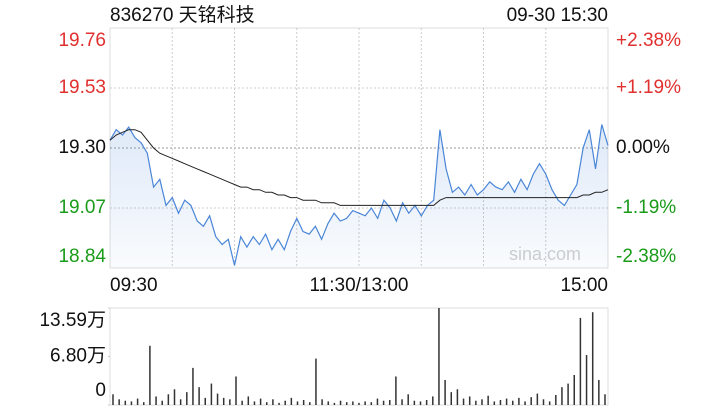 This screenshot has width=720, height=420. I want to click on chart-title: 836270 天铭科技, so click(182, 15).